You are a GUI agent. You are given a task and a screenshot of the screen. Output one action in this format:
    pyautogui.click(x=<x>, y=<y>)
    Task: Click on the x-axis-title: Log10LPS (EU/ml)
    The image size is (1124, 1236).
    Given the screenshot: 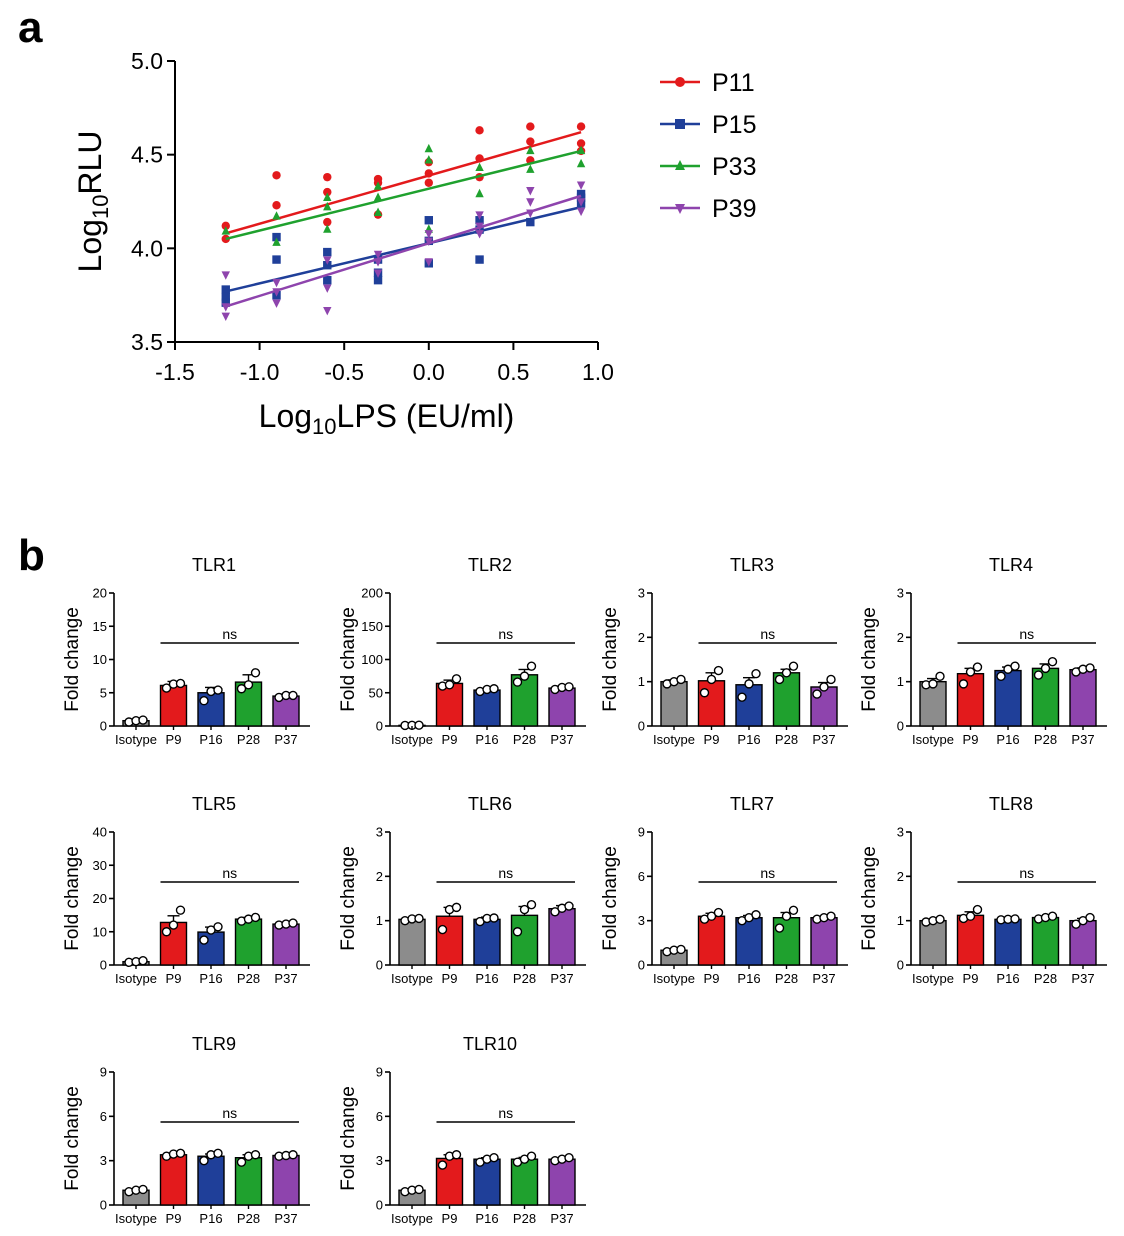 What is the action you would take?
    pyautogui.click(x=387, y=418)
    